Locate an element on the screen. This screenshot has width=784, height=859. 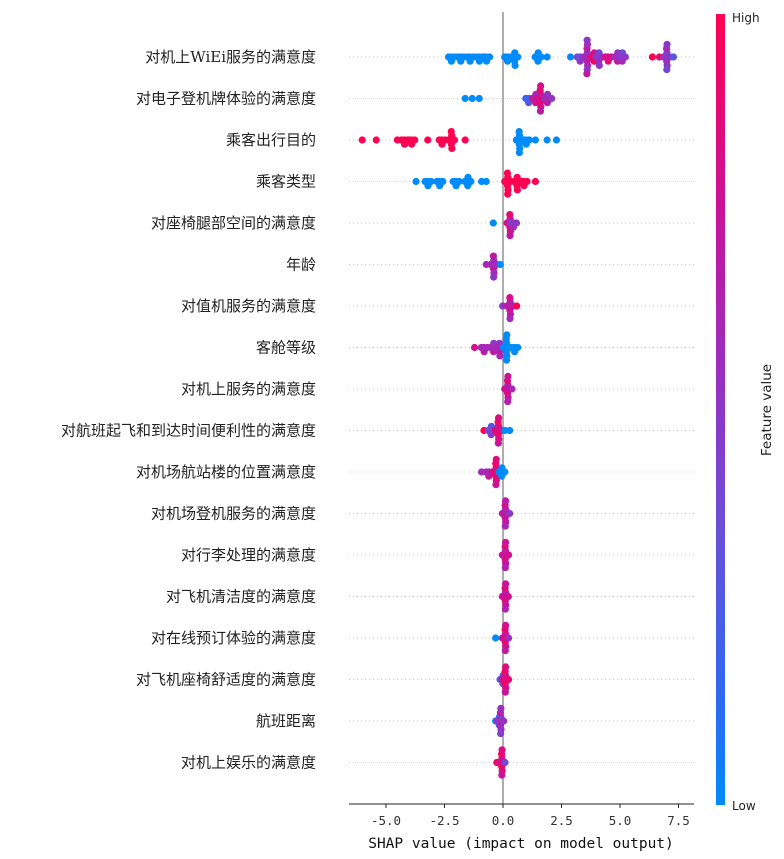
feature-label: 对飞机座椅舒适度的满意度 is located at coordinates (226, 680).